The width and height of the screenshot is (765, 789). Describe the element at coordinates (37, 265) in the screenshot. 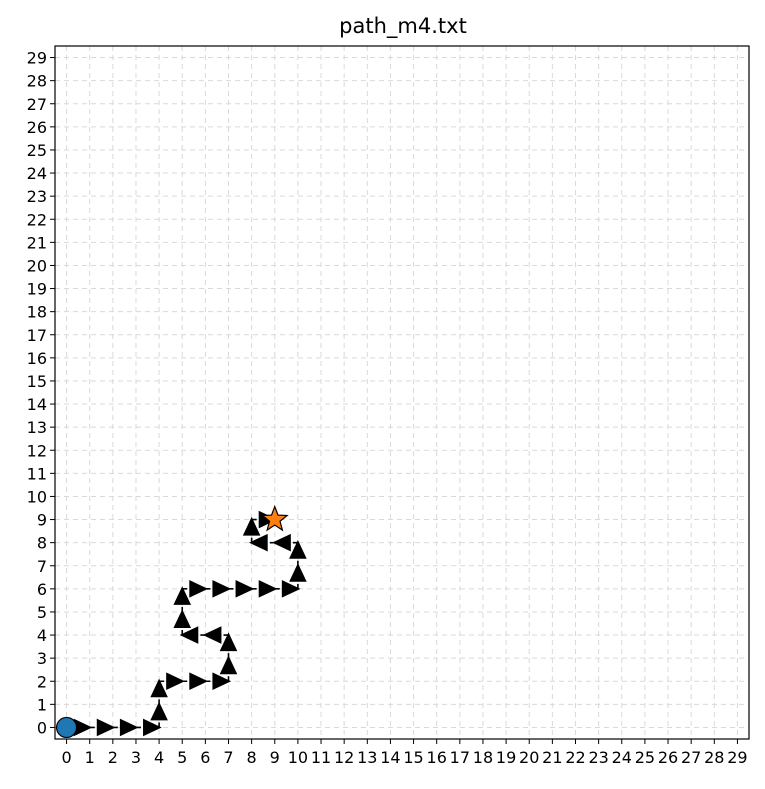

I see `y-tick-label: 20` at that location.